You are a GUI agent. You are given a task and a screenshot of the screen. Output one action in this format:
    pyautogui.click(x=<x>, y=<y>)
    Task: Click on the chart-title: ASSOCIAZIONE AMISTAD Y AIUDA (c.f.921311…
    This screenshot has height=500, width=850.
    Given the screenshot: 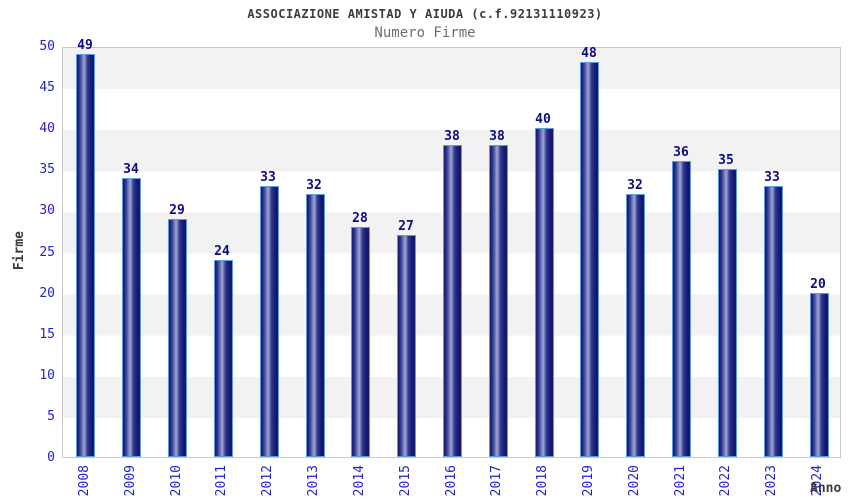 What is the action you would take?
    pyautogui.click(x=425, y=14)
    